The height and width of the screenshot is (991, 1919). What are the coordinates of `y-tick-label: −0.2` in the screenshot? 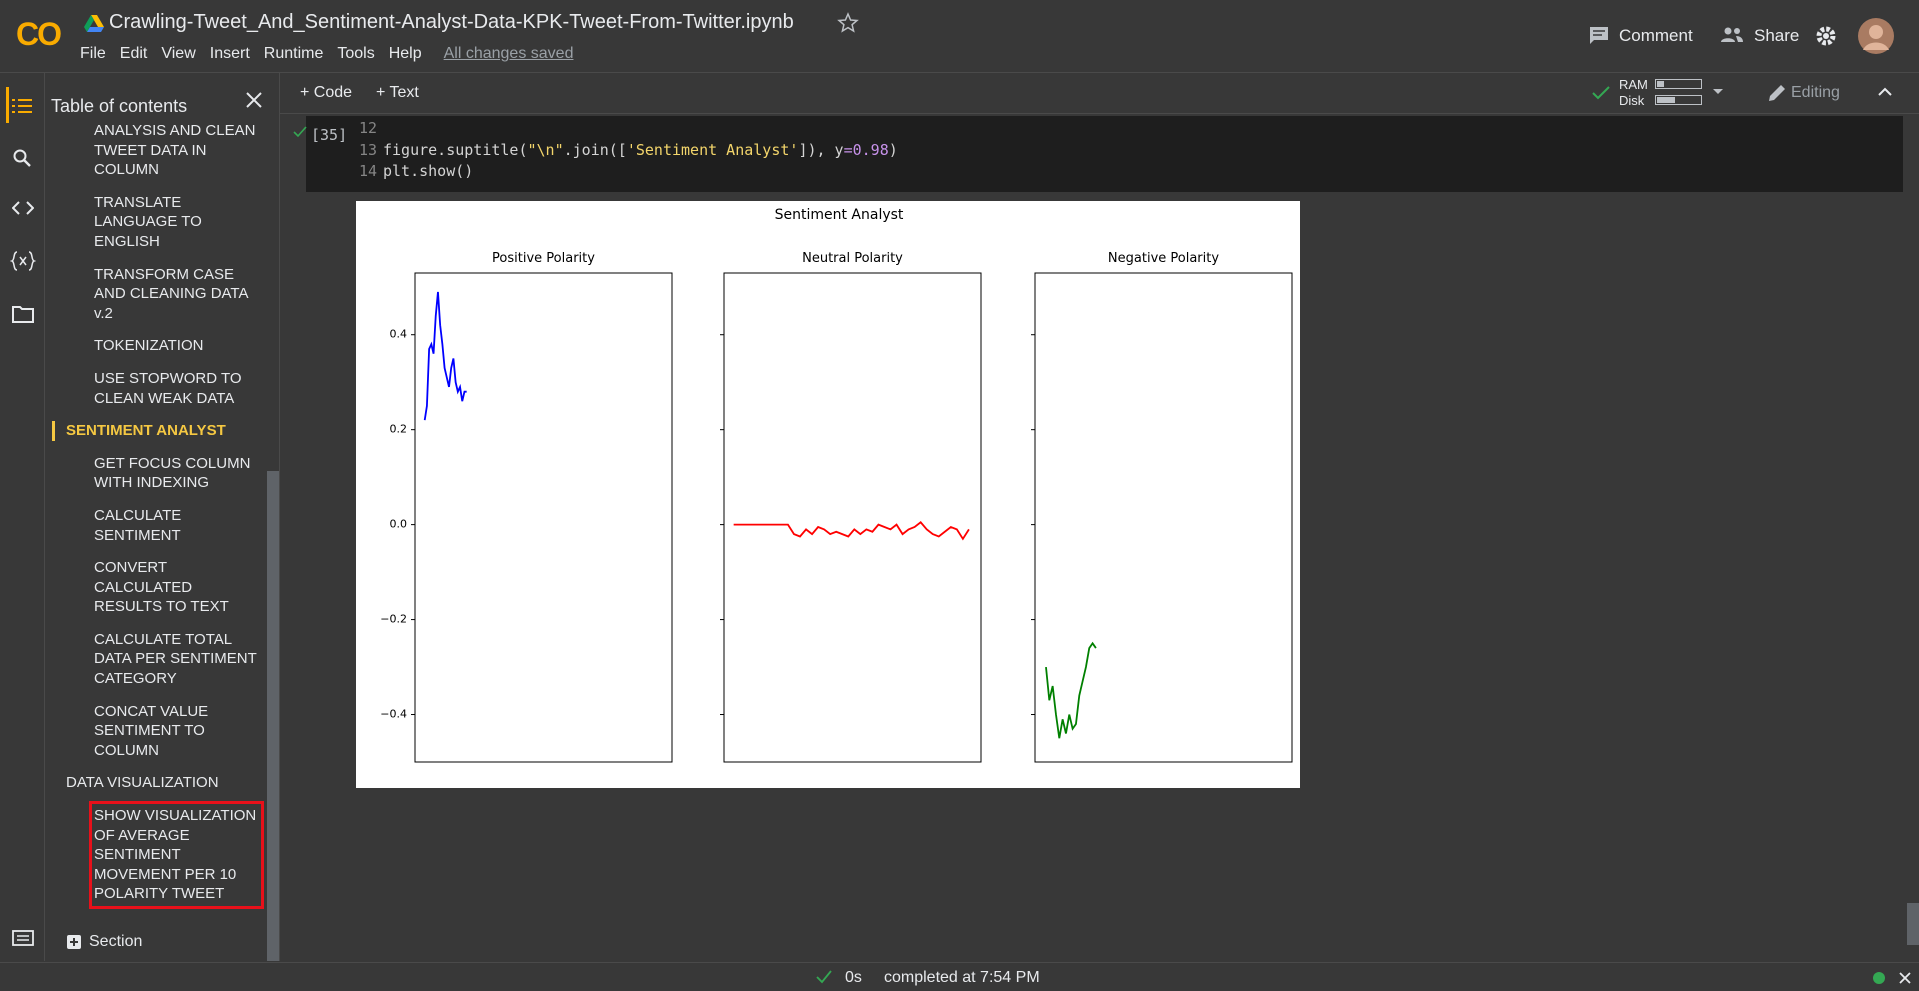 It's located at (393, 619).